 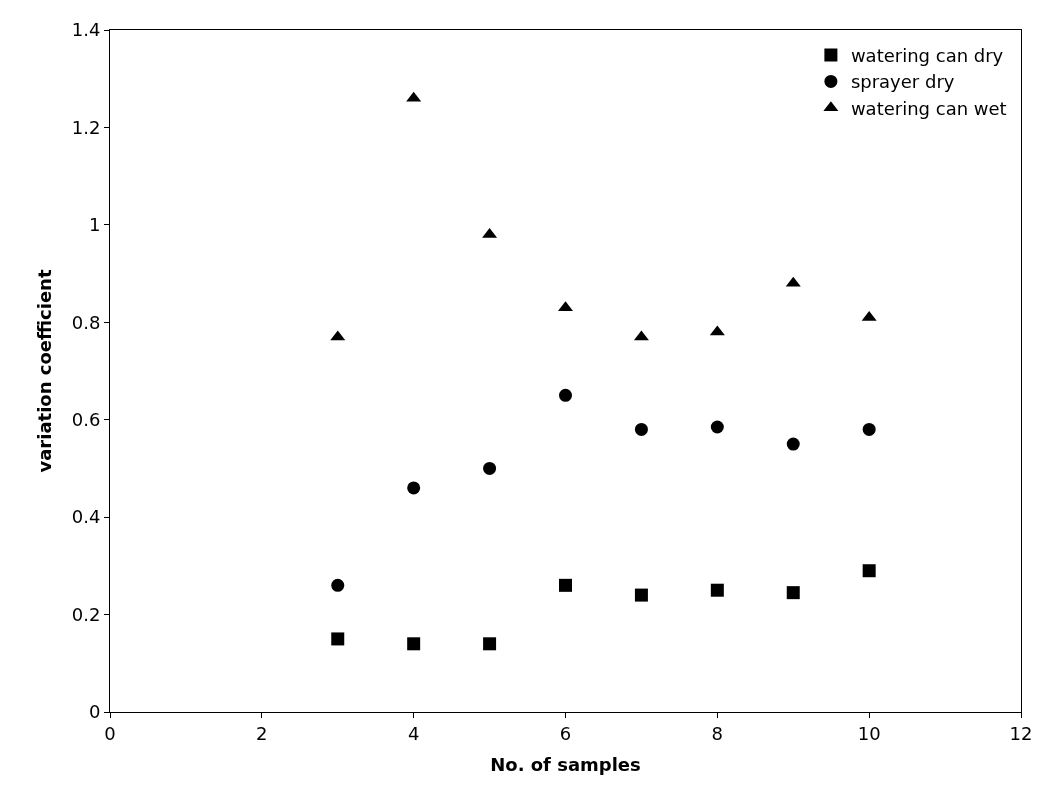 What do you see at coordinates (413, 733) in the screenshot?
I see `x-tick-label: 4` at bounding box center [413, 733].